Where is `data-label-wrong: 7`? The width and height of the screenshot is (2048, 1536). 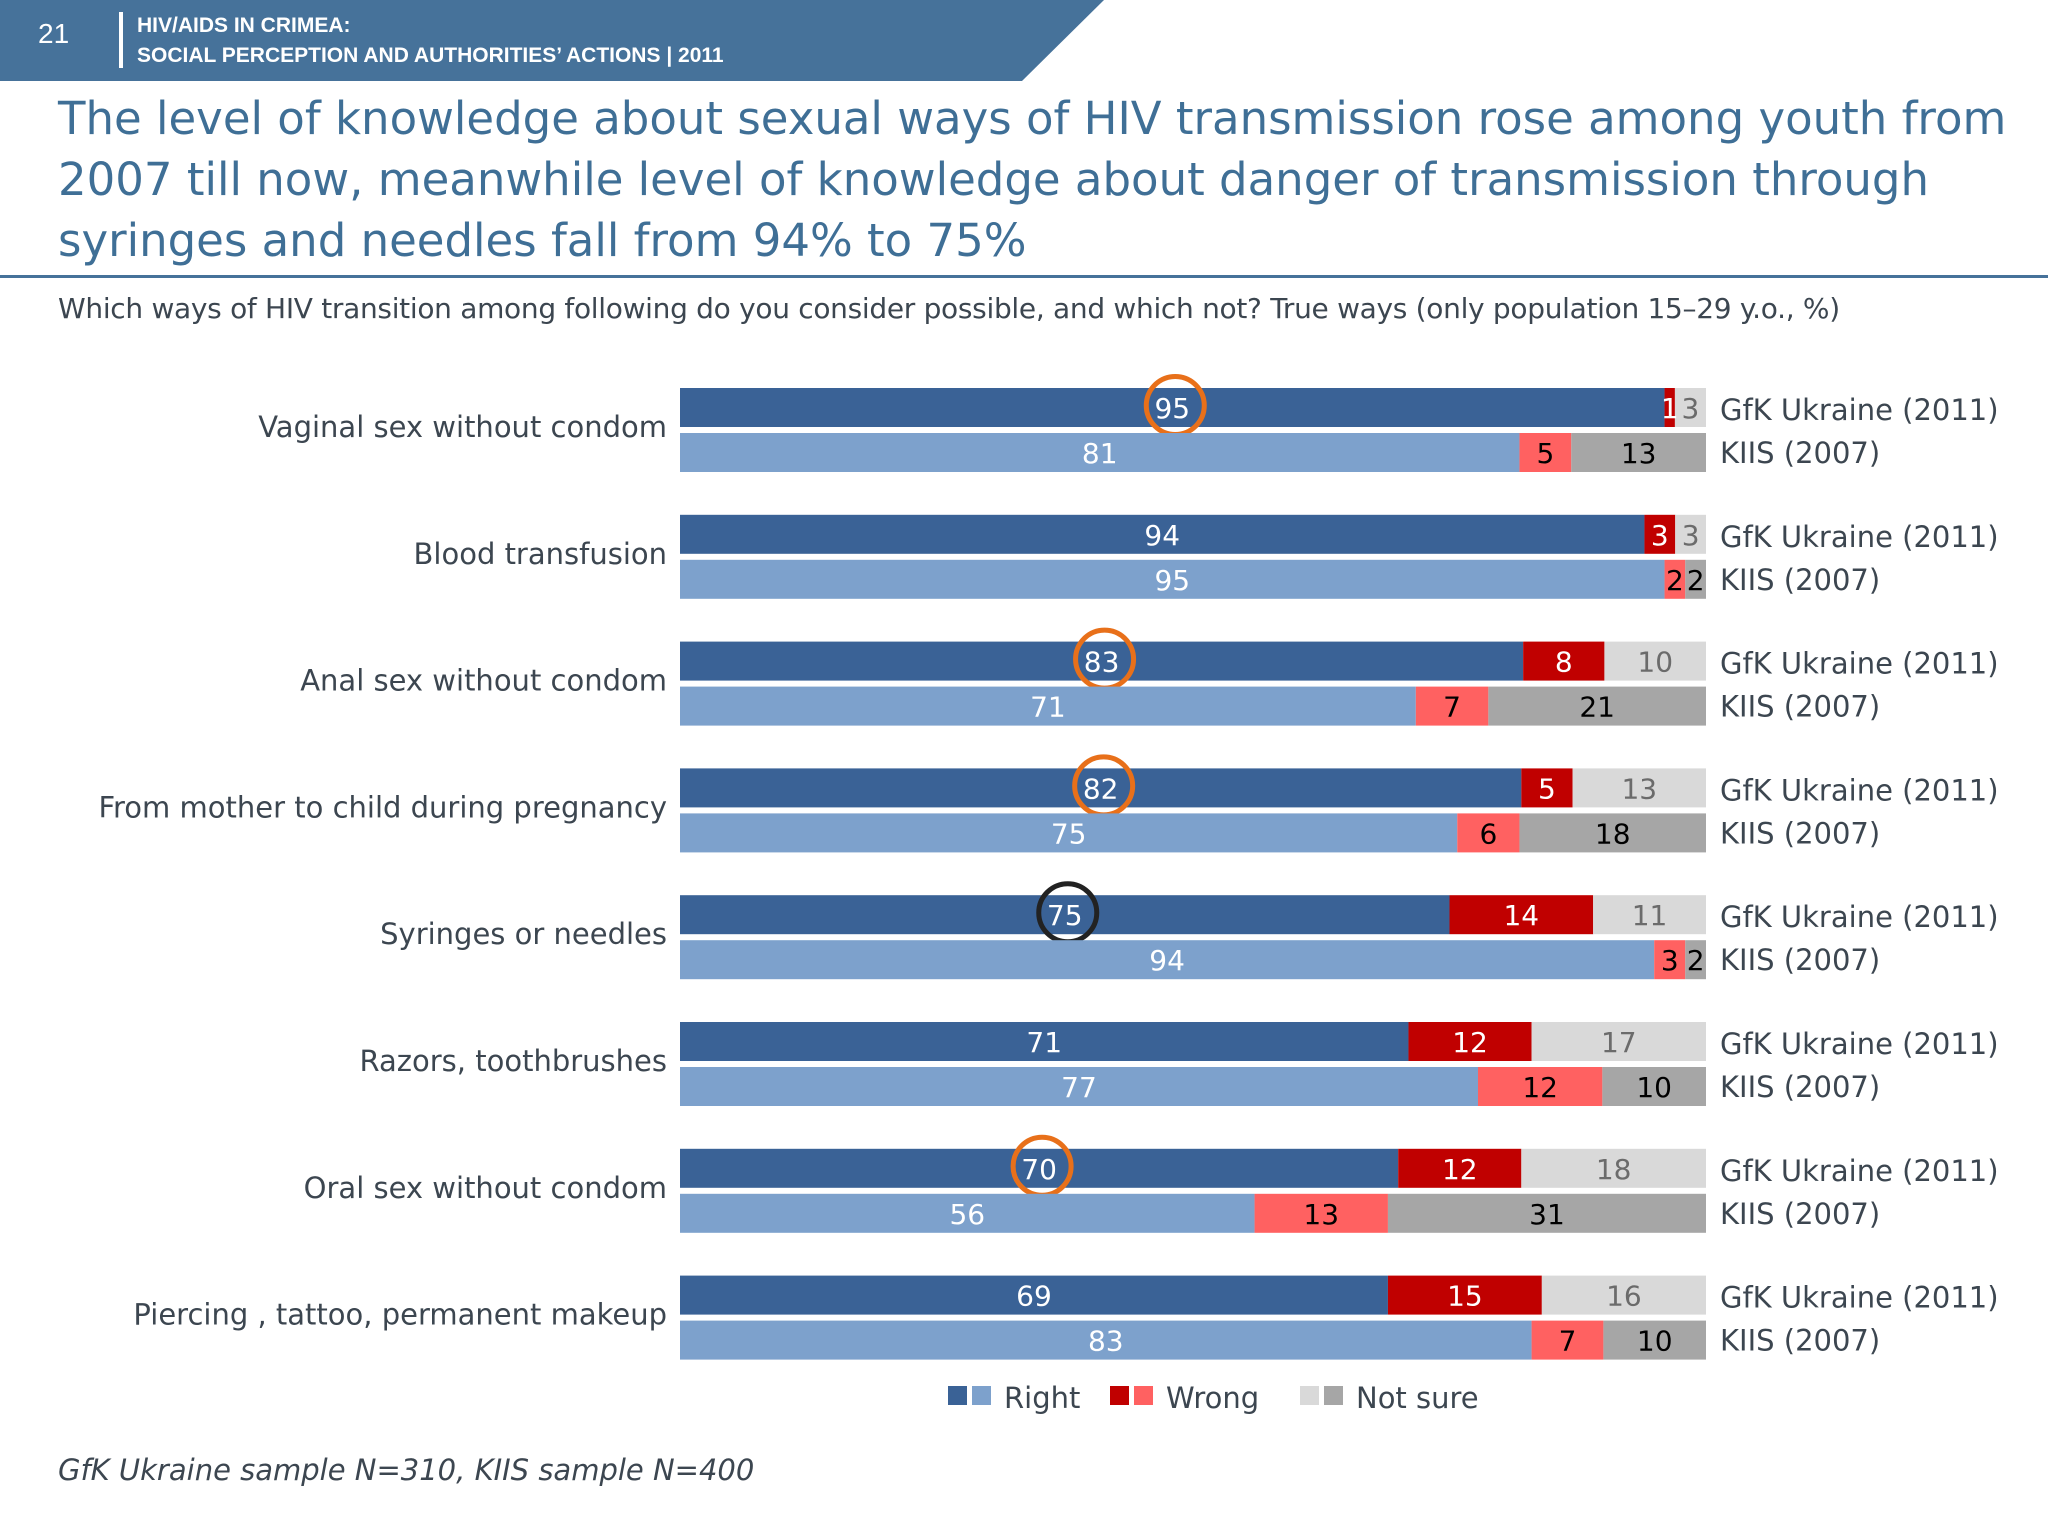 data-label-wrong: 7 is located at coordinates (1568, 1341).